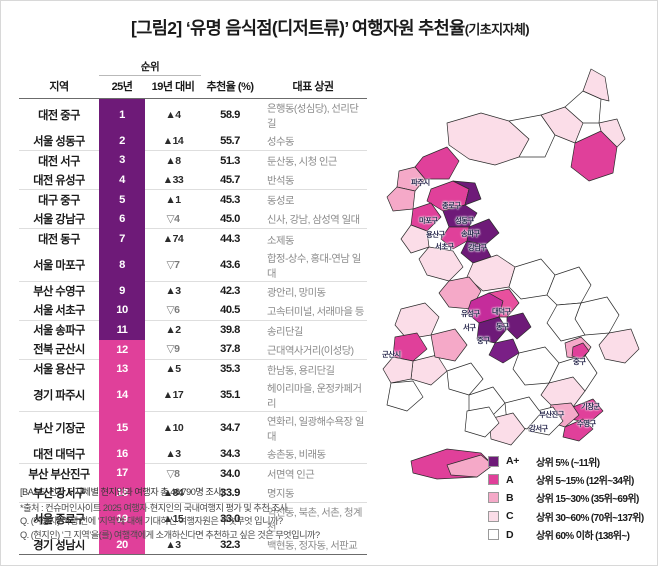 The image size is (658, 566). I want to click on cell-rate: 55.7, so click(230, 141).